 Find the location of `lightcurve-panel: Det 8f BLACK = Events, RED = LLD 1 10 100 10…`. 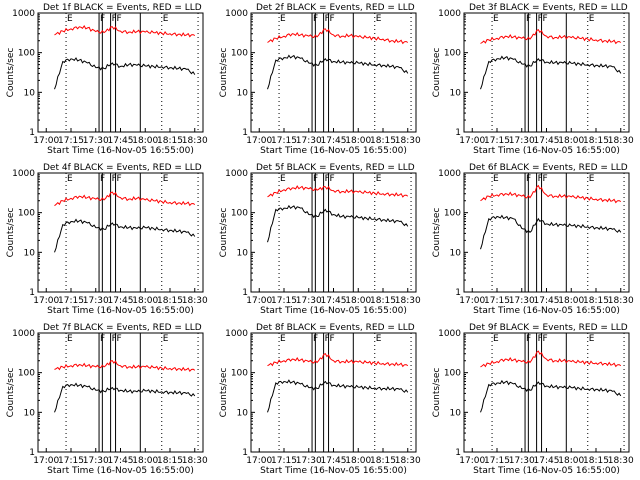

lightcurve-panel: Det 8f BLACK = Events, RED = LLD 1 10 100 10… is located at coordinates (320, 399).